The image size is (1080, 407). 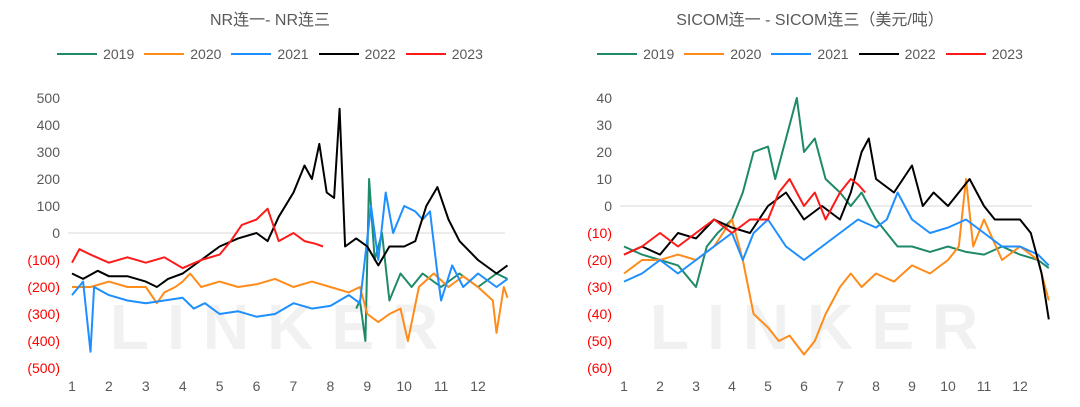 I want to click on chart-title: SICOM连一 - SICOM连三（美元/吨）, so click(x=810, y=20).